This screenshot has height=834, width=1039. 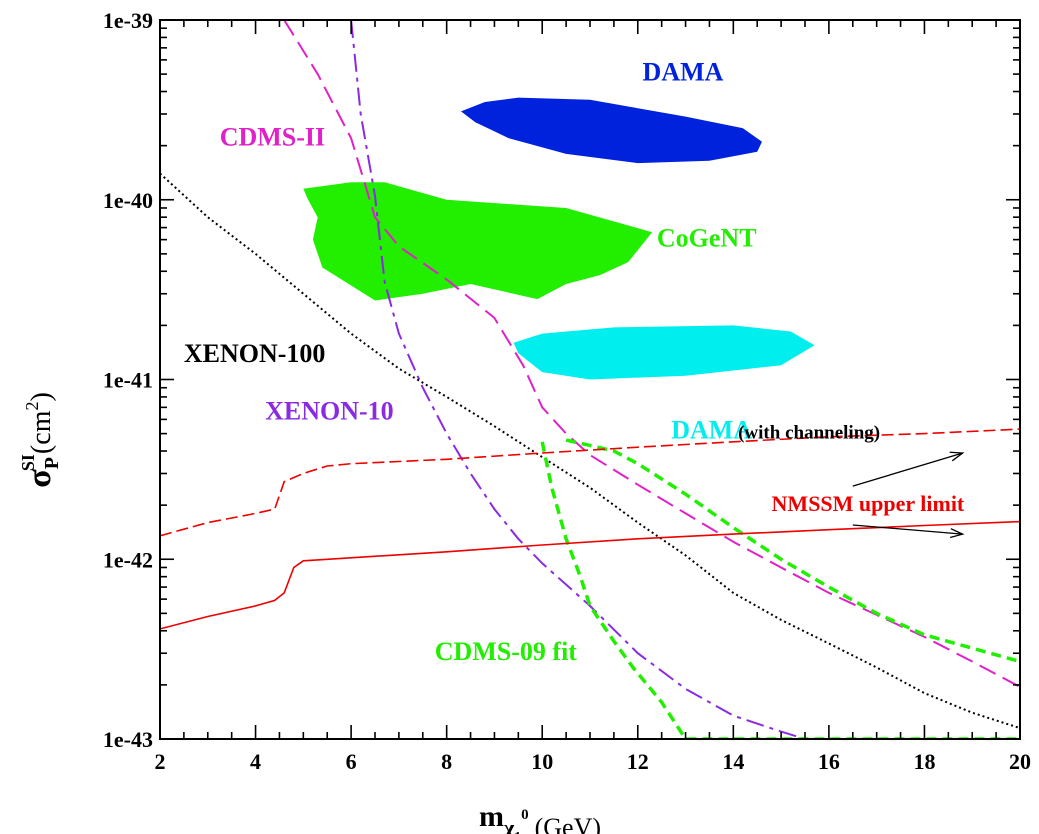 What do you see at coordinates (509, 824) in the screenshot?
I see `x-axis-sub: χ` at bounding box center [509, 824].